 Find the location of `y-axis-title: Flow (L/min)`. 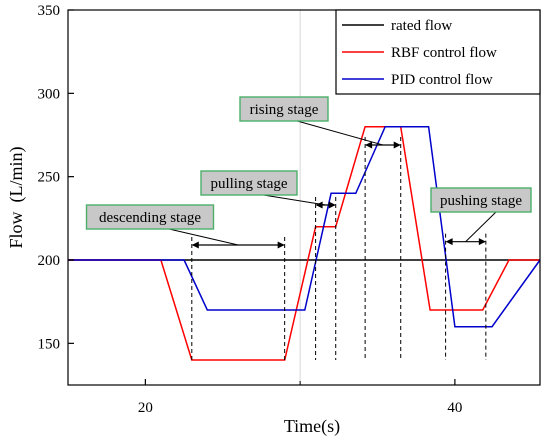

y-axis-title: Flow (L/min) is located at coordinates (16, 197).